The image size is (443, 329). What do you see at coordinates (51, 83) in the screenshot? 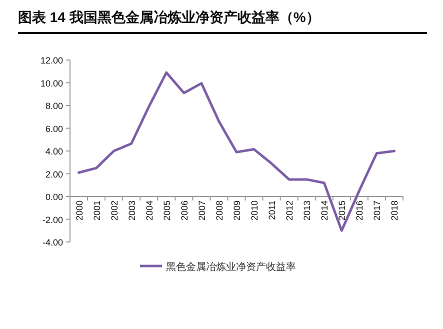
I see `y-tick-label: 10.00` at bounding box center [51, 83].